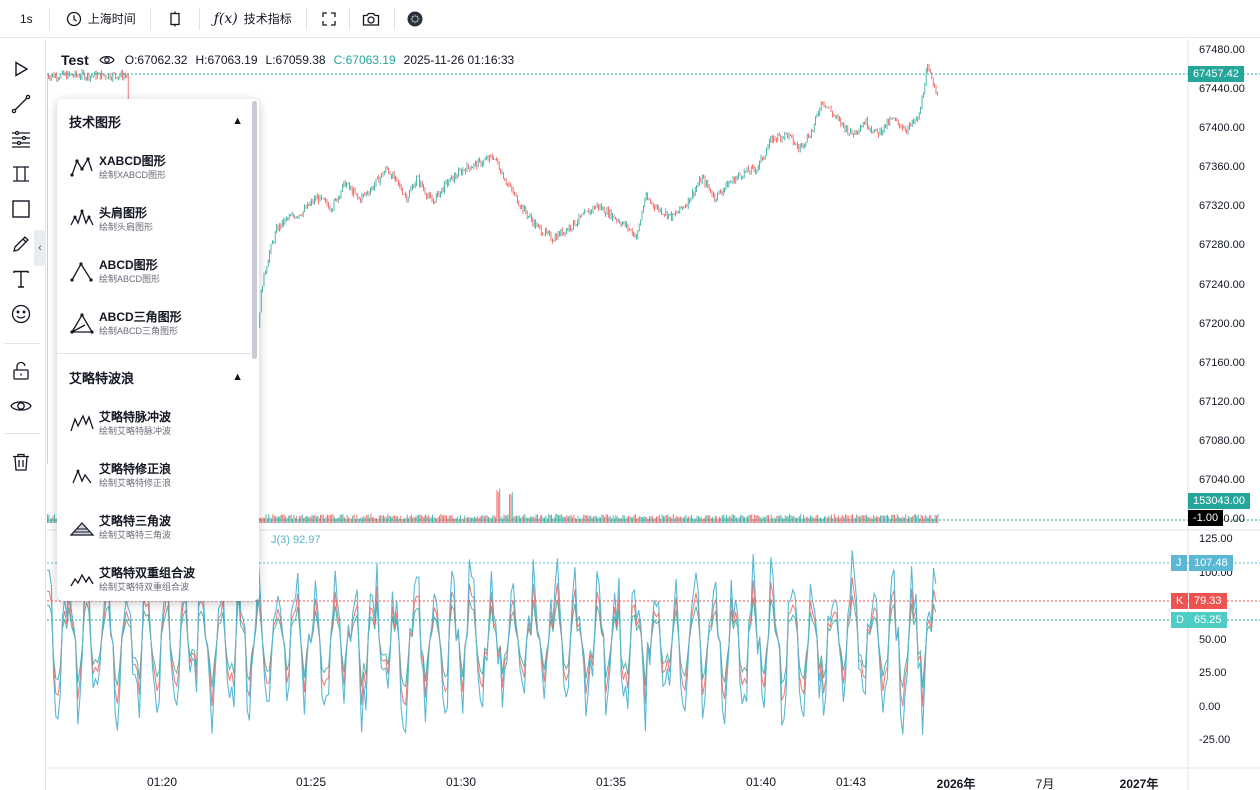  What do you see at coordinates (75, 60) in the screenshot?
I see `symbol-name: Test` at bounding box center [75, 60].